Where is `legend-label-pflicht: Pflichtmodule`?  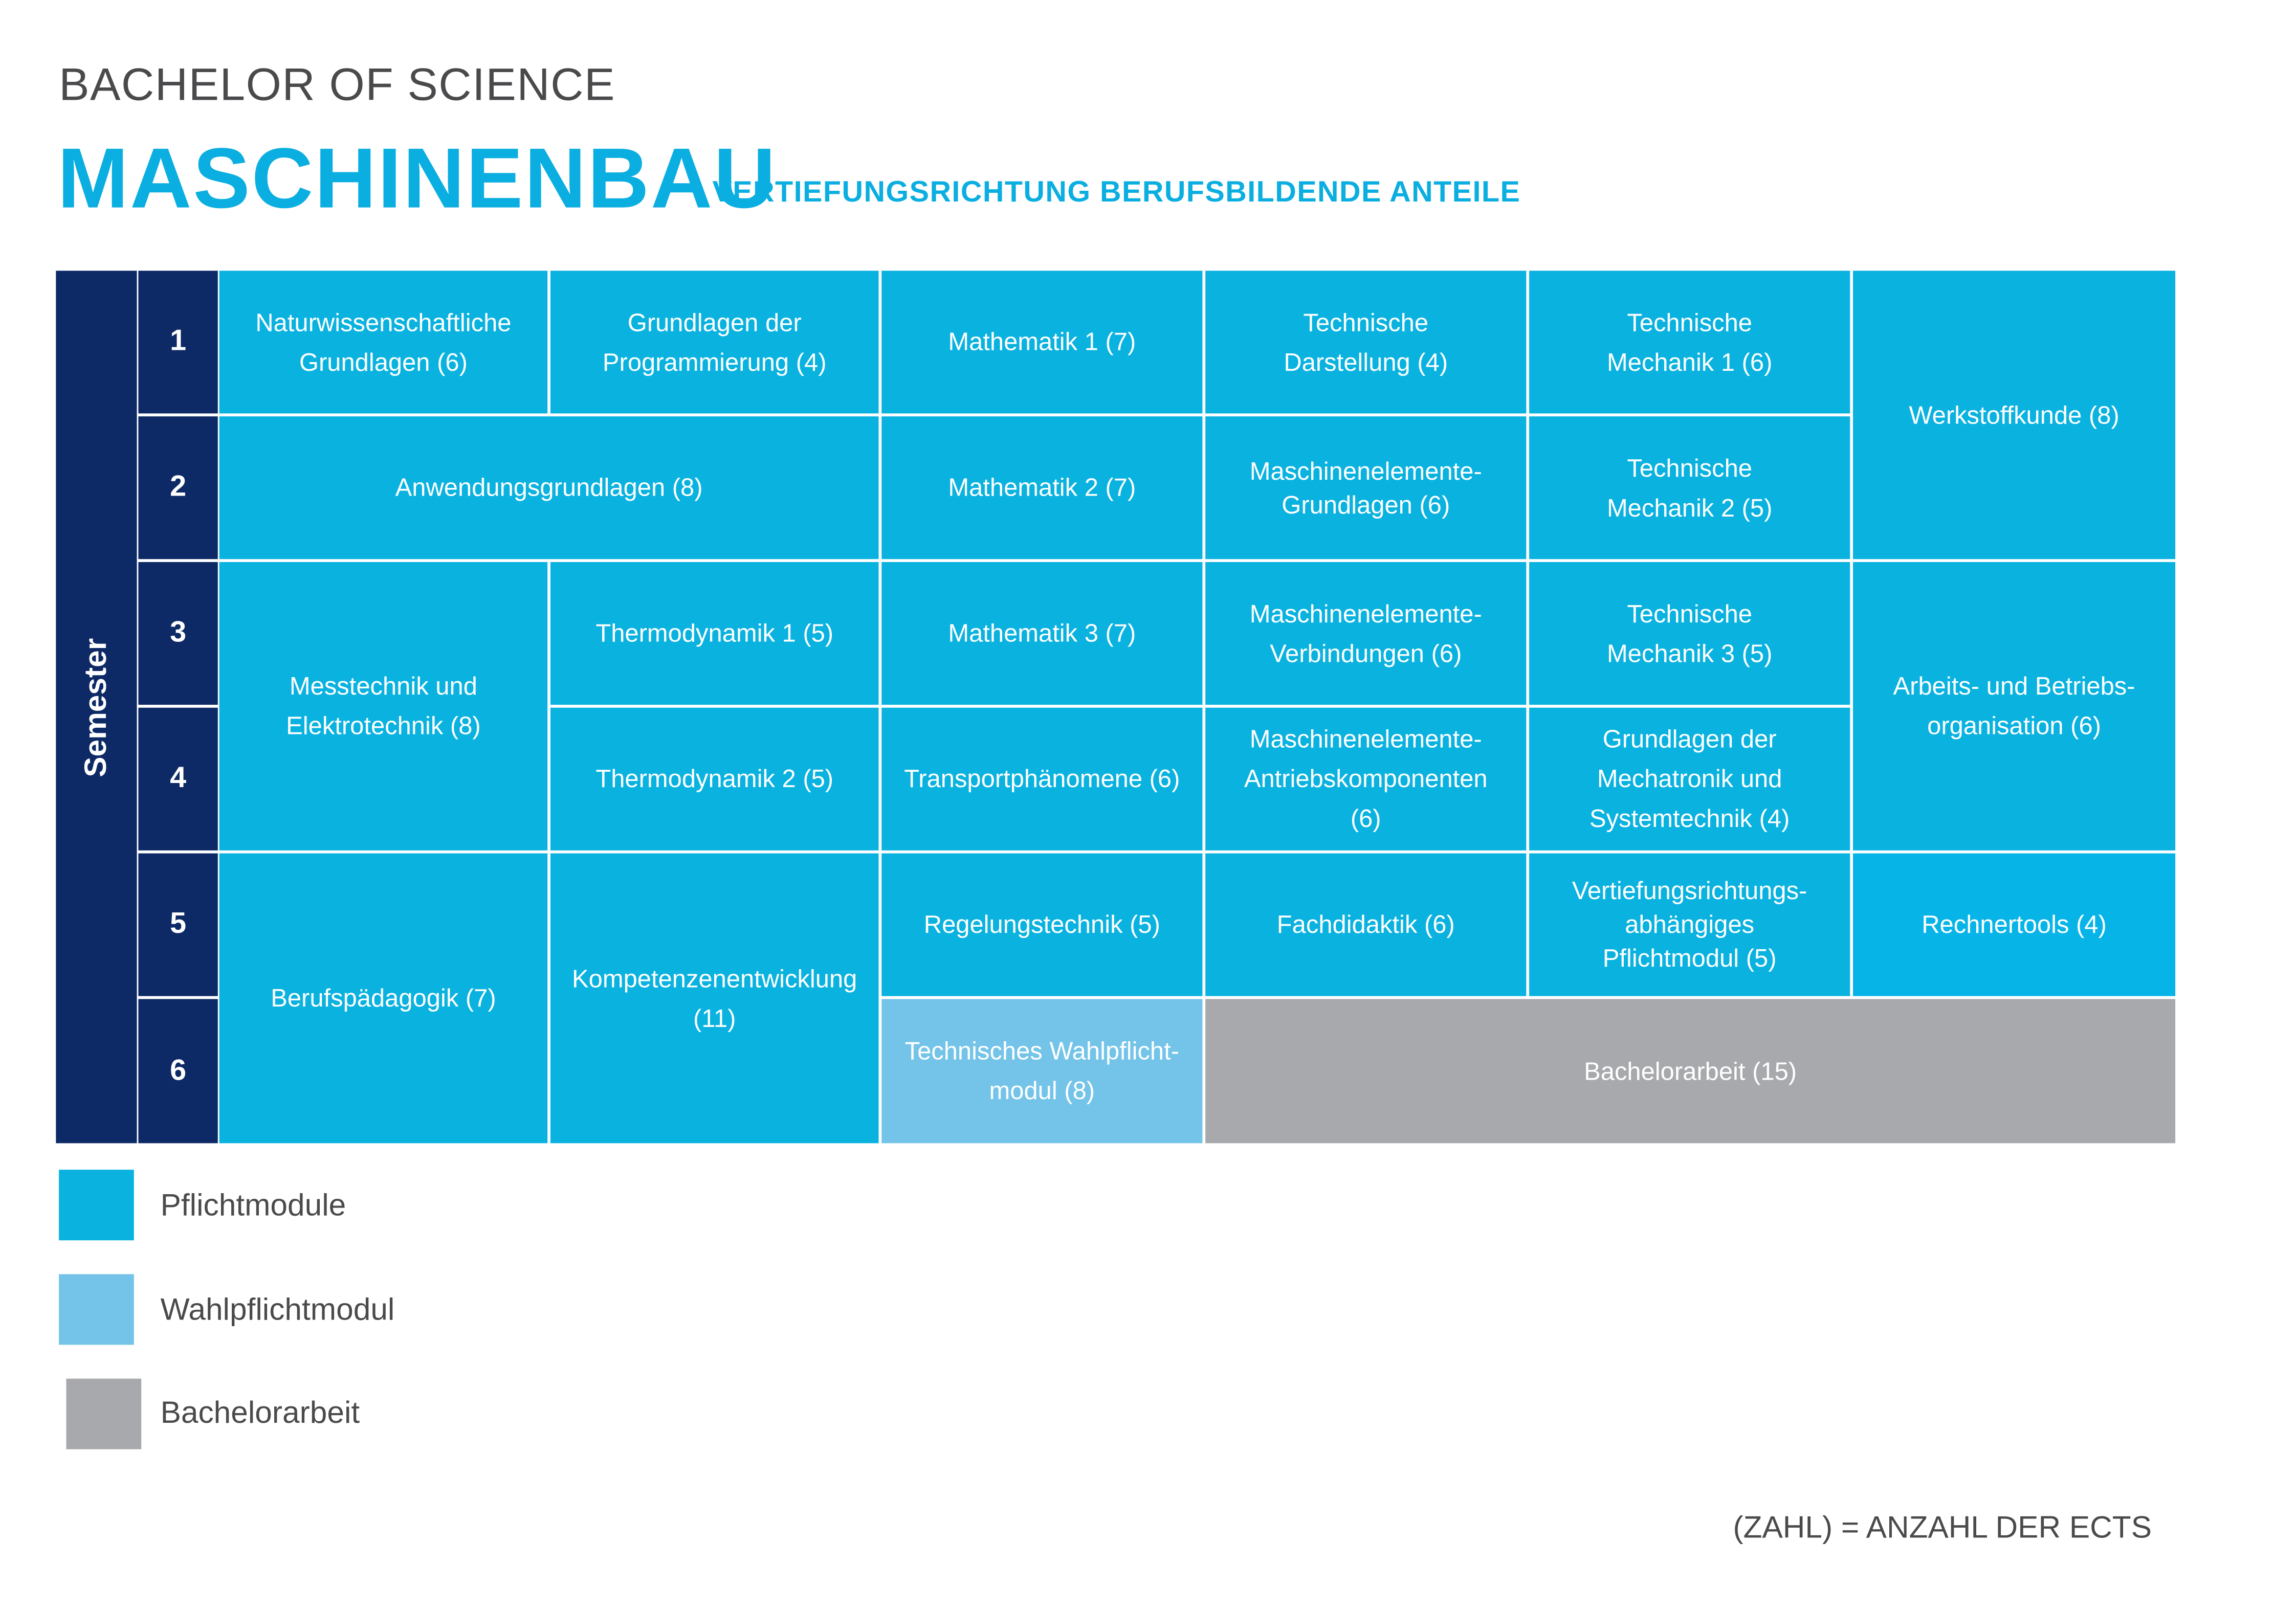 legend-label-pflicht: Pflichtmodule is located at coordinates (253, 1206).